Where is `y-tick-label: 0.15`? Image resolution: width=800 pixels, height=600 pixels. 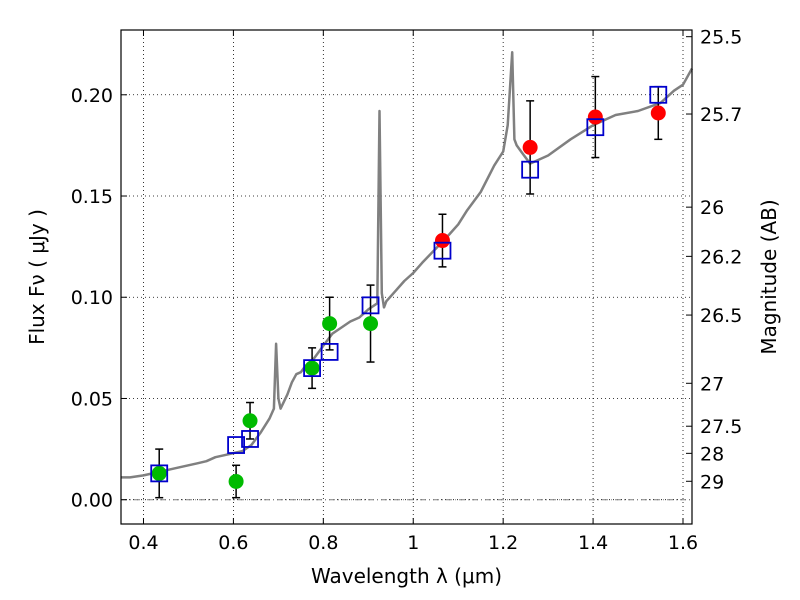
y-tick-label: 0.15 is located at coordinates (92, 197).